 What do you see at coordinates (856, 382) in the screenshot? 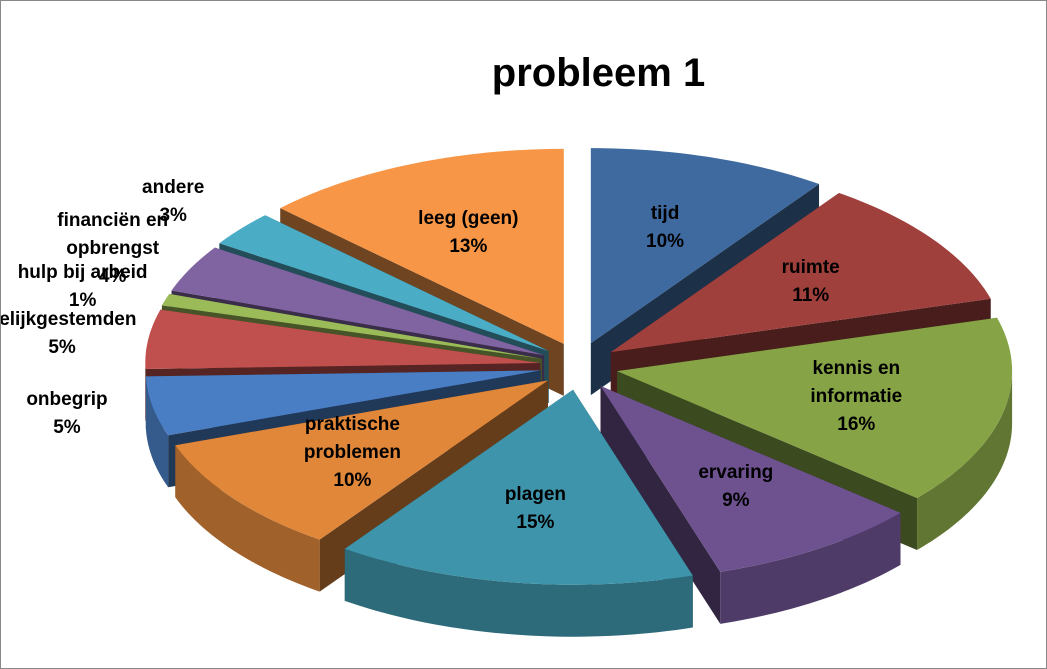
I see `slice-name: kennis en informatie` at bounding box center [856, 382].